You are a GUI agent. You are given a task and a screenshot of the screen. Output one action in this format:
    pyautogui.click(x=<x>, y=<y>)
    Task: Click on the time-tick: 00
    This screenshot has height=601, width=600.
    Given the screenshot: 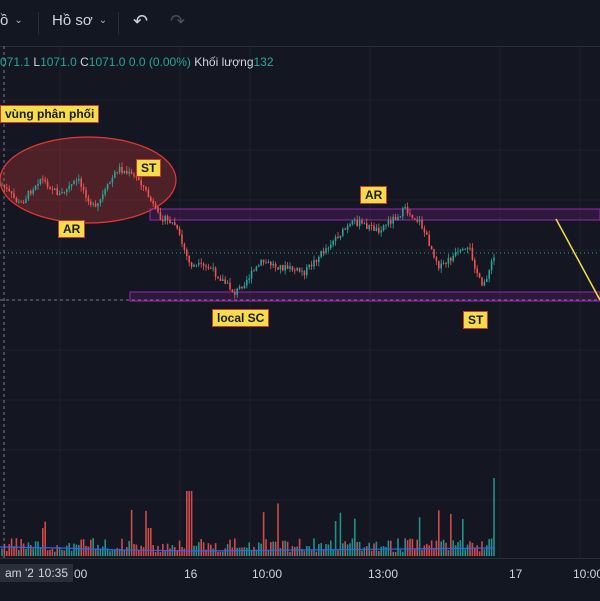 What is the action you would take?
    pyautogui.click(x=81, y=574)
    